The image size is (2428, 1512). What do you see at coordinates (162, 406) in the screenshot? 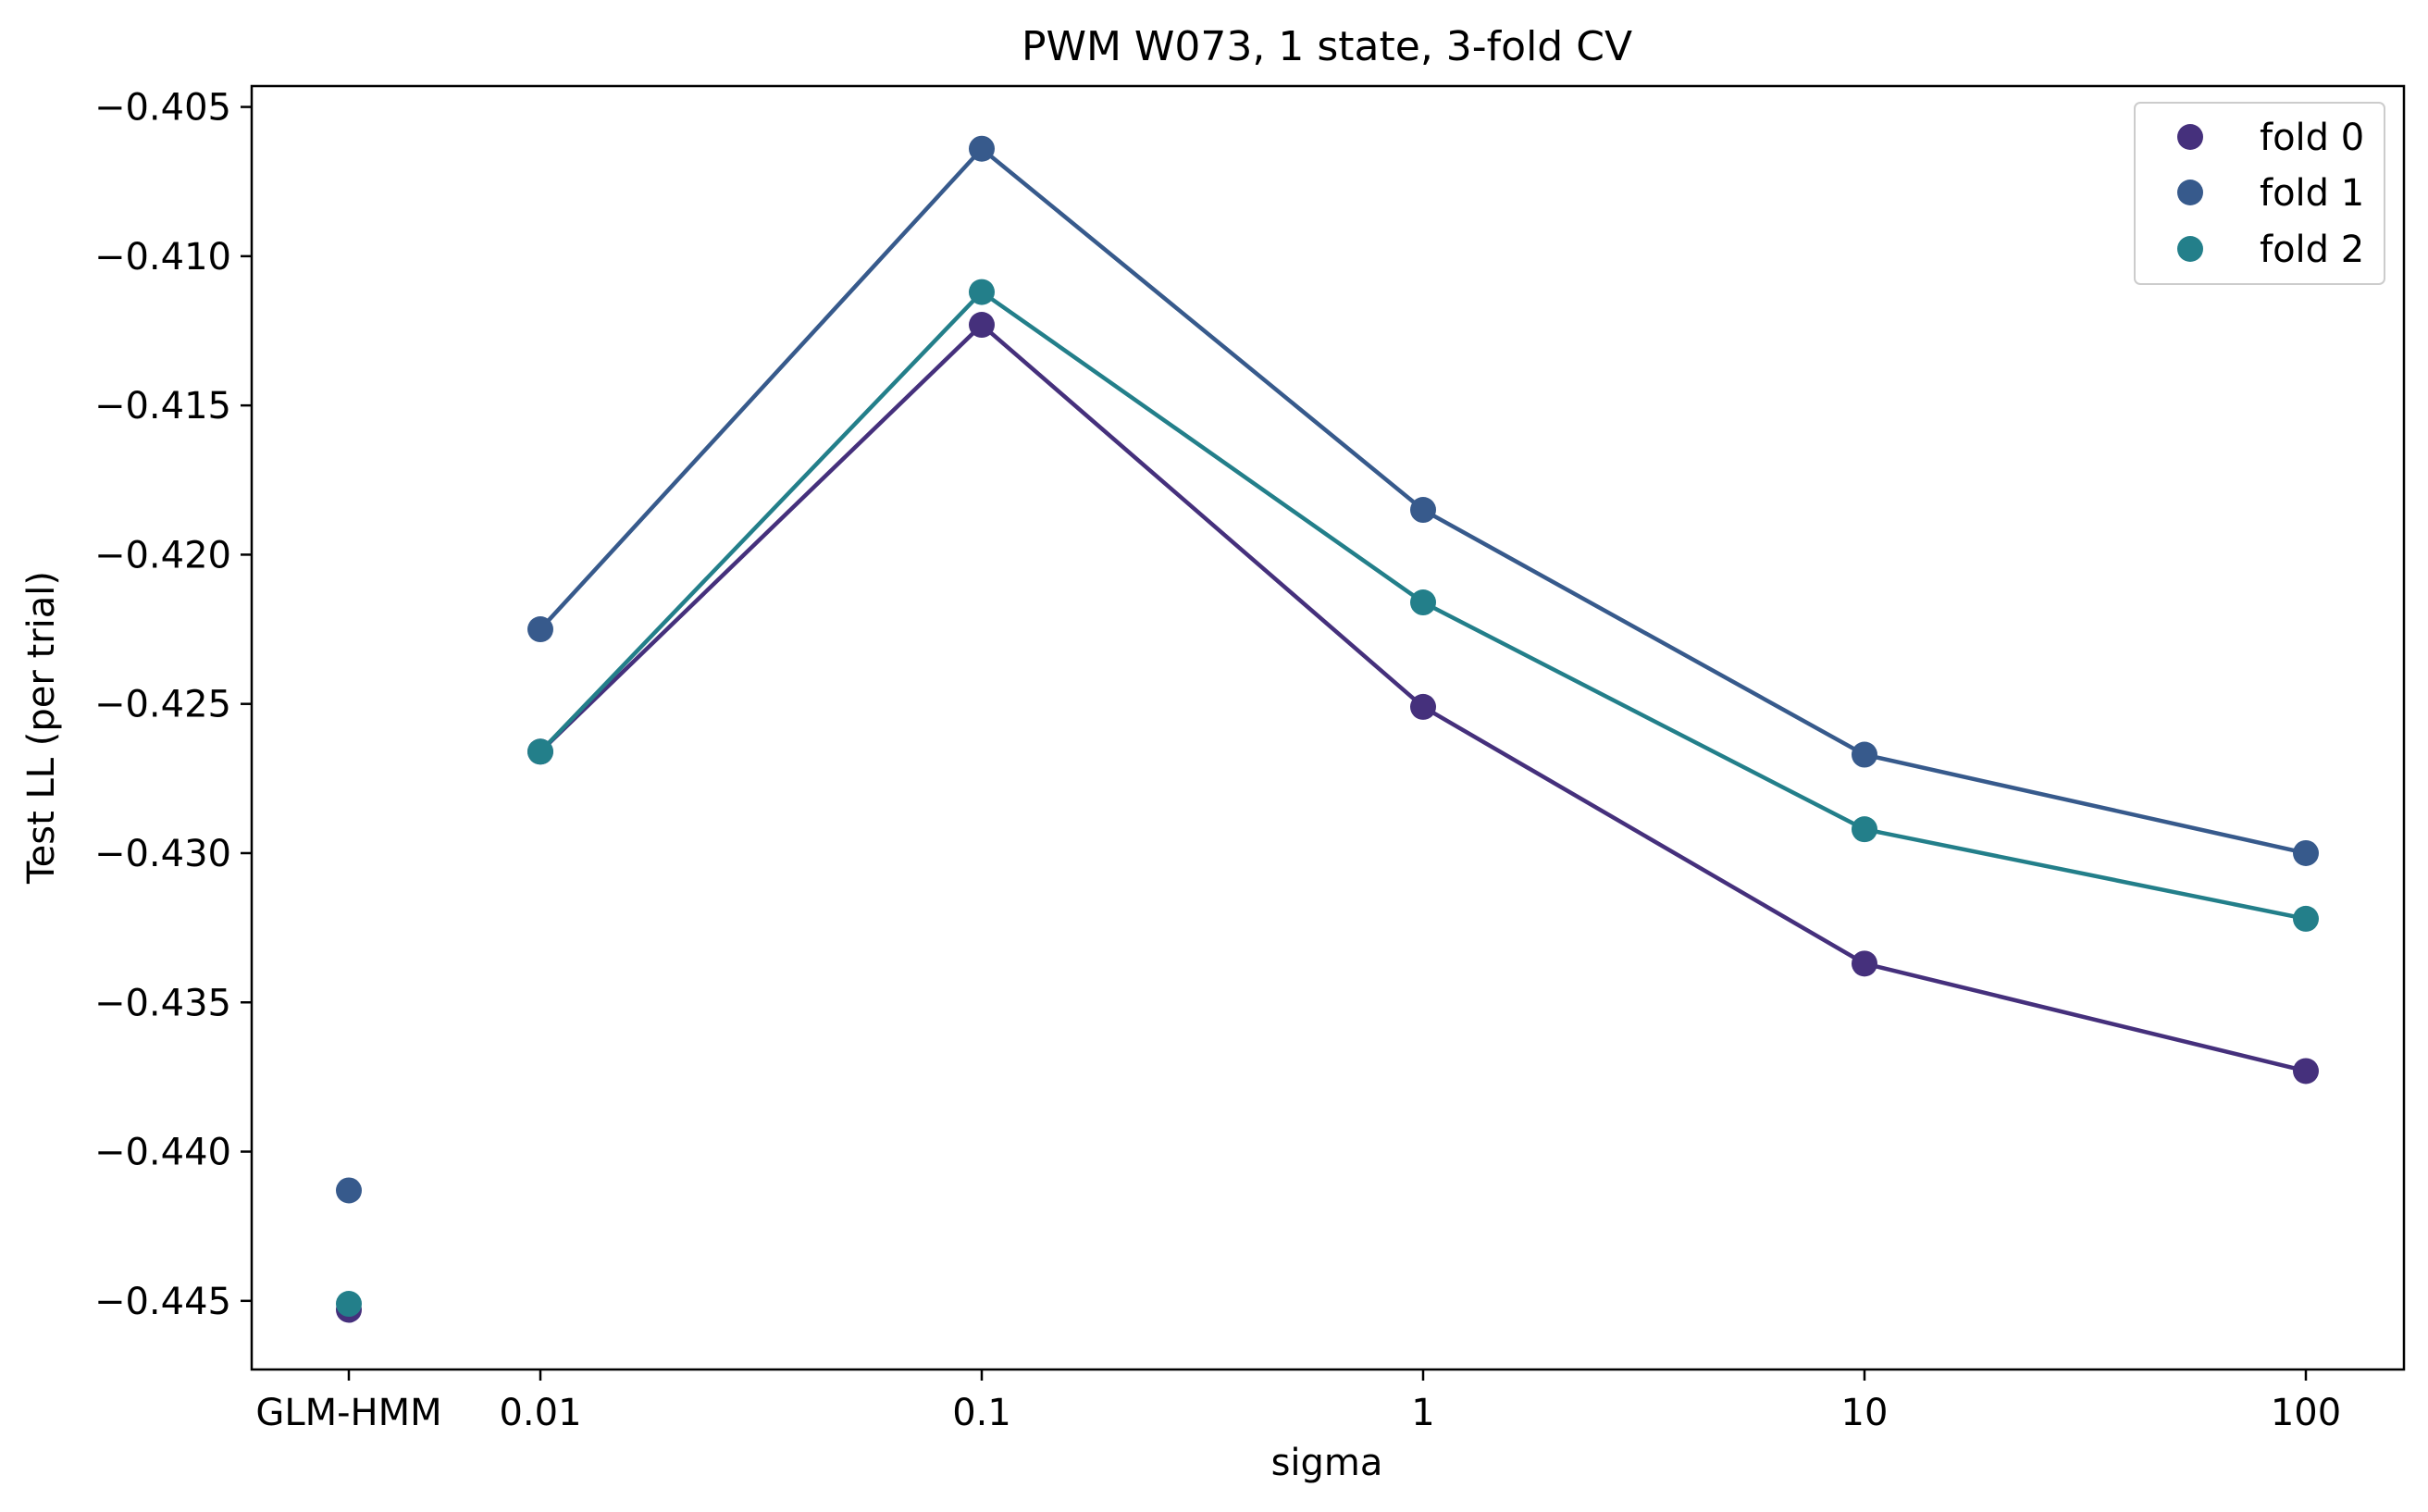
I see `y-tick-label: −0.415` at bounding box center [162, 406].